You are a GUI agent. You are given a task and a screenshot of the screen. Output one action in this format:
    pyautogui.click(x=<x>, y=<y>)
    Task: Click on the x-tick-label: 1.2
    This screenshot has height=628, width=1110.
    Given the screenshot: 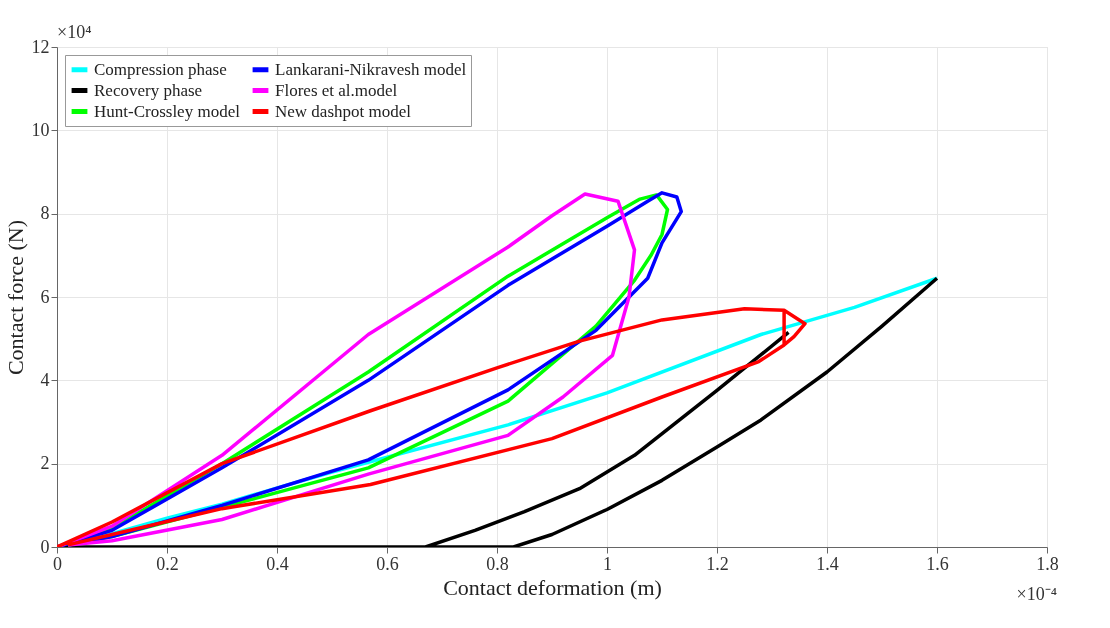 What is the action you would take?
    pyautogui.click(x=717, y=563)
    